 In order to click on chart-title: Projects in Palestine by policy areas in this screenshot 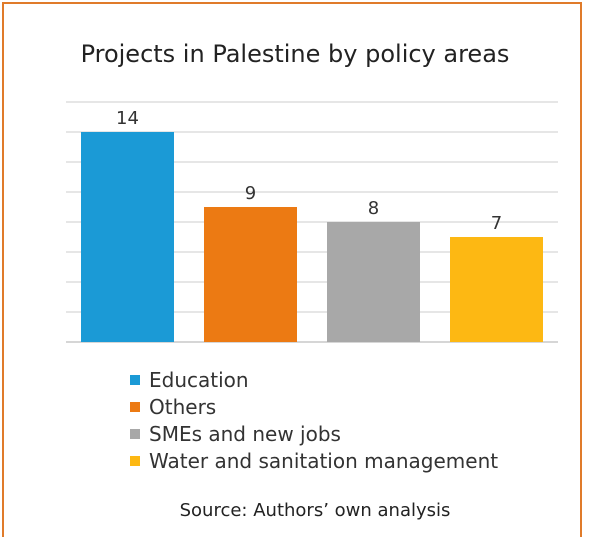, I will do `click(295, 54)`.